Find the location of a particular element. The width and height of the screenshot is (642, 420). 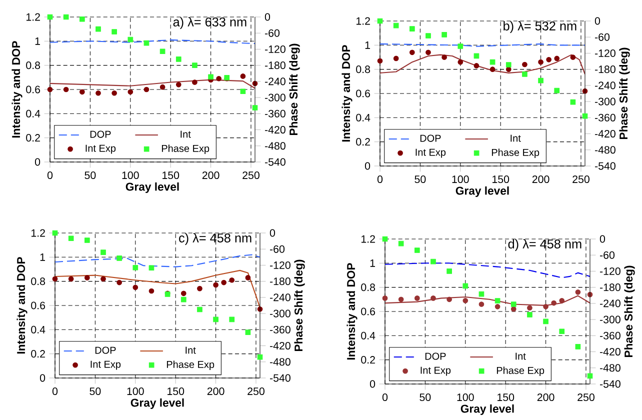

y-tick-label: 1.2 is located at coordinates (38, 233).